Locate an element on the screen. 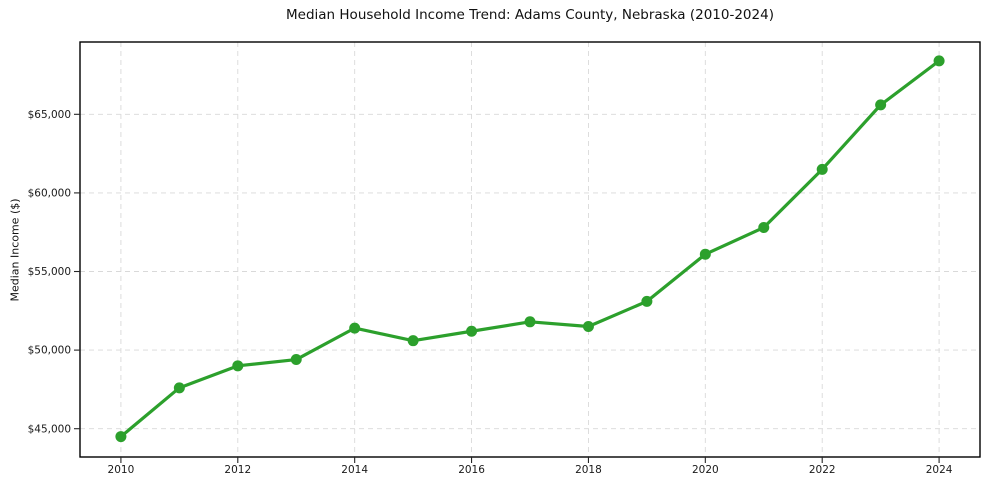 This screenshot has height=490, width=989. y-tick-label: $50,000 is located at coordinates (49, 351).